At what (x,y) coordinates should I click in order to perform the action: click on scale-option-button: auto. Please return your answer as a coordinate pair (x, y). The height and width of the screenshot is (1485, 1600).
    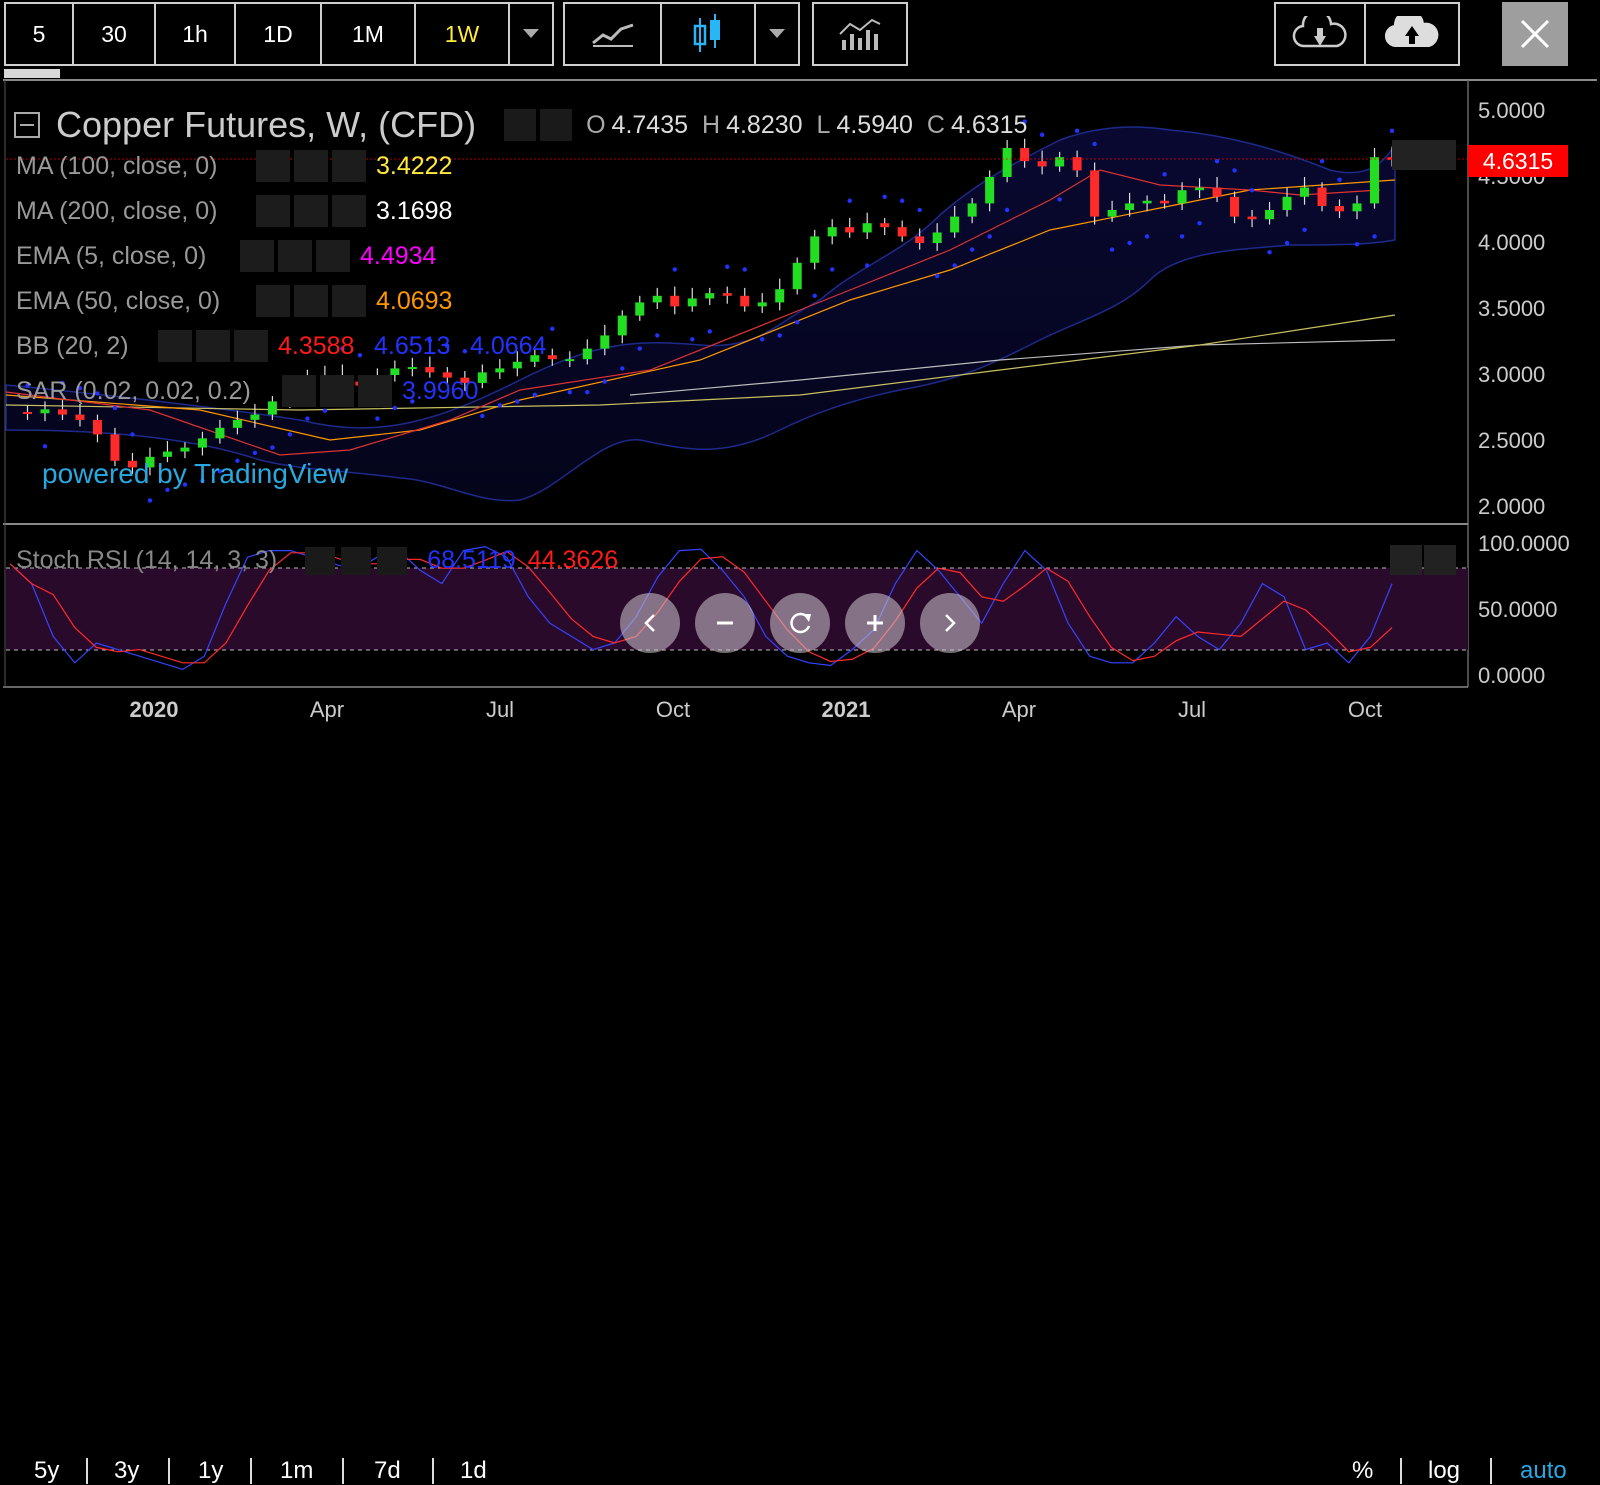
    Looking at the image, I should click on (1543, 1470).